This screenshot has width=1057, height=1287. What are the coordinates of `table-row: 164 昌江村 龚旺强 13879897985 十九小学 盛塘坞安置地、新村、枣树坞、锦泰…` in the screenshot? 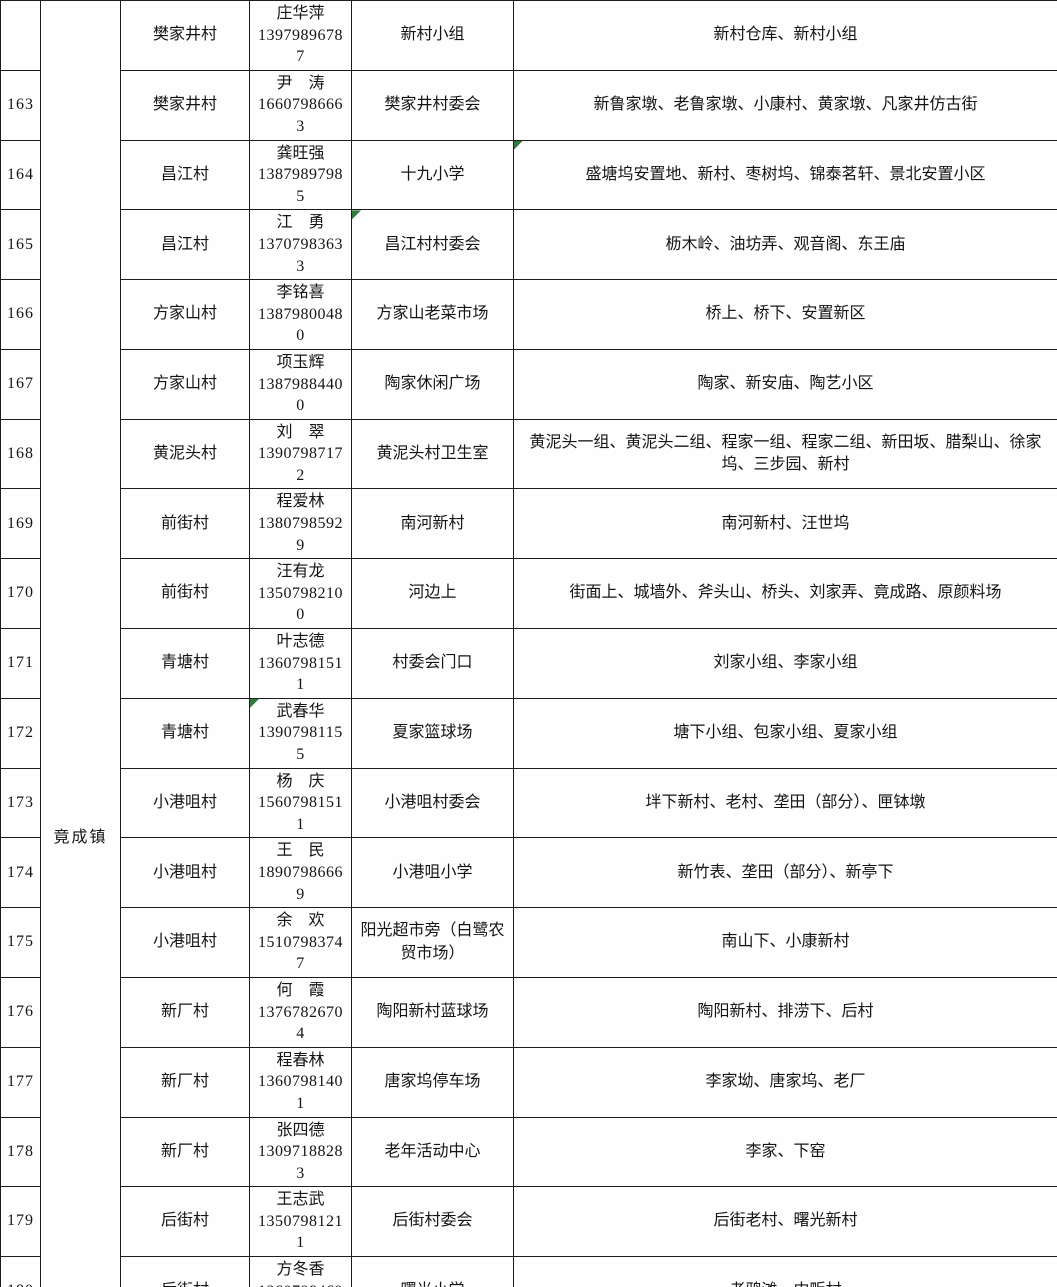 It's located at (528, 175).